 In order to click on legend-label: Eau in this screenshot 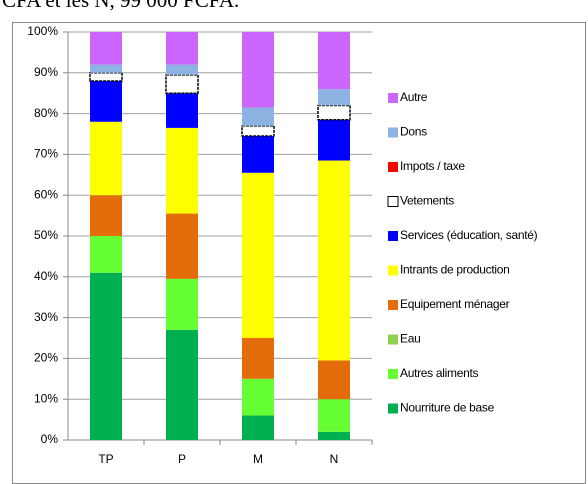, I will do `click(410, 339)`.